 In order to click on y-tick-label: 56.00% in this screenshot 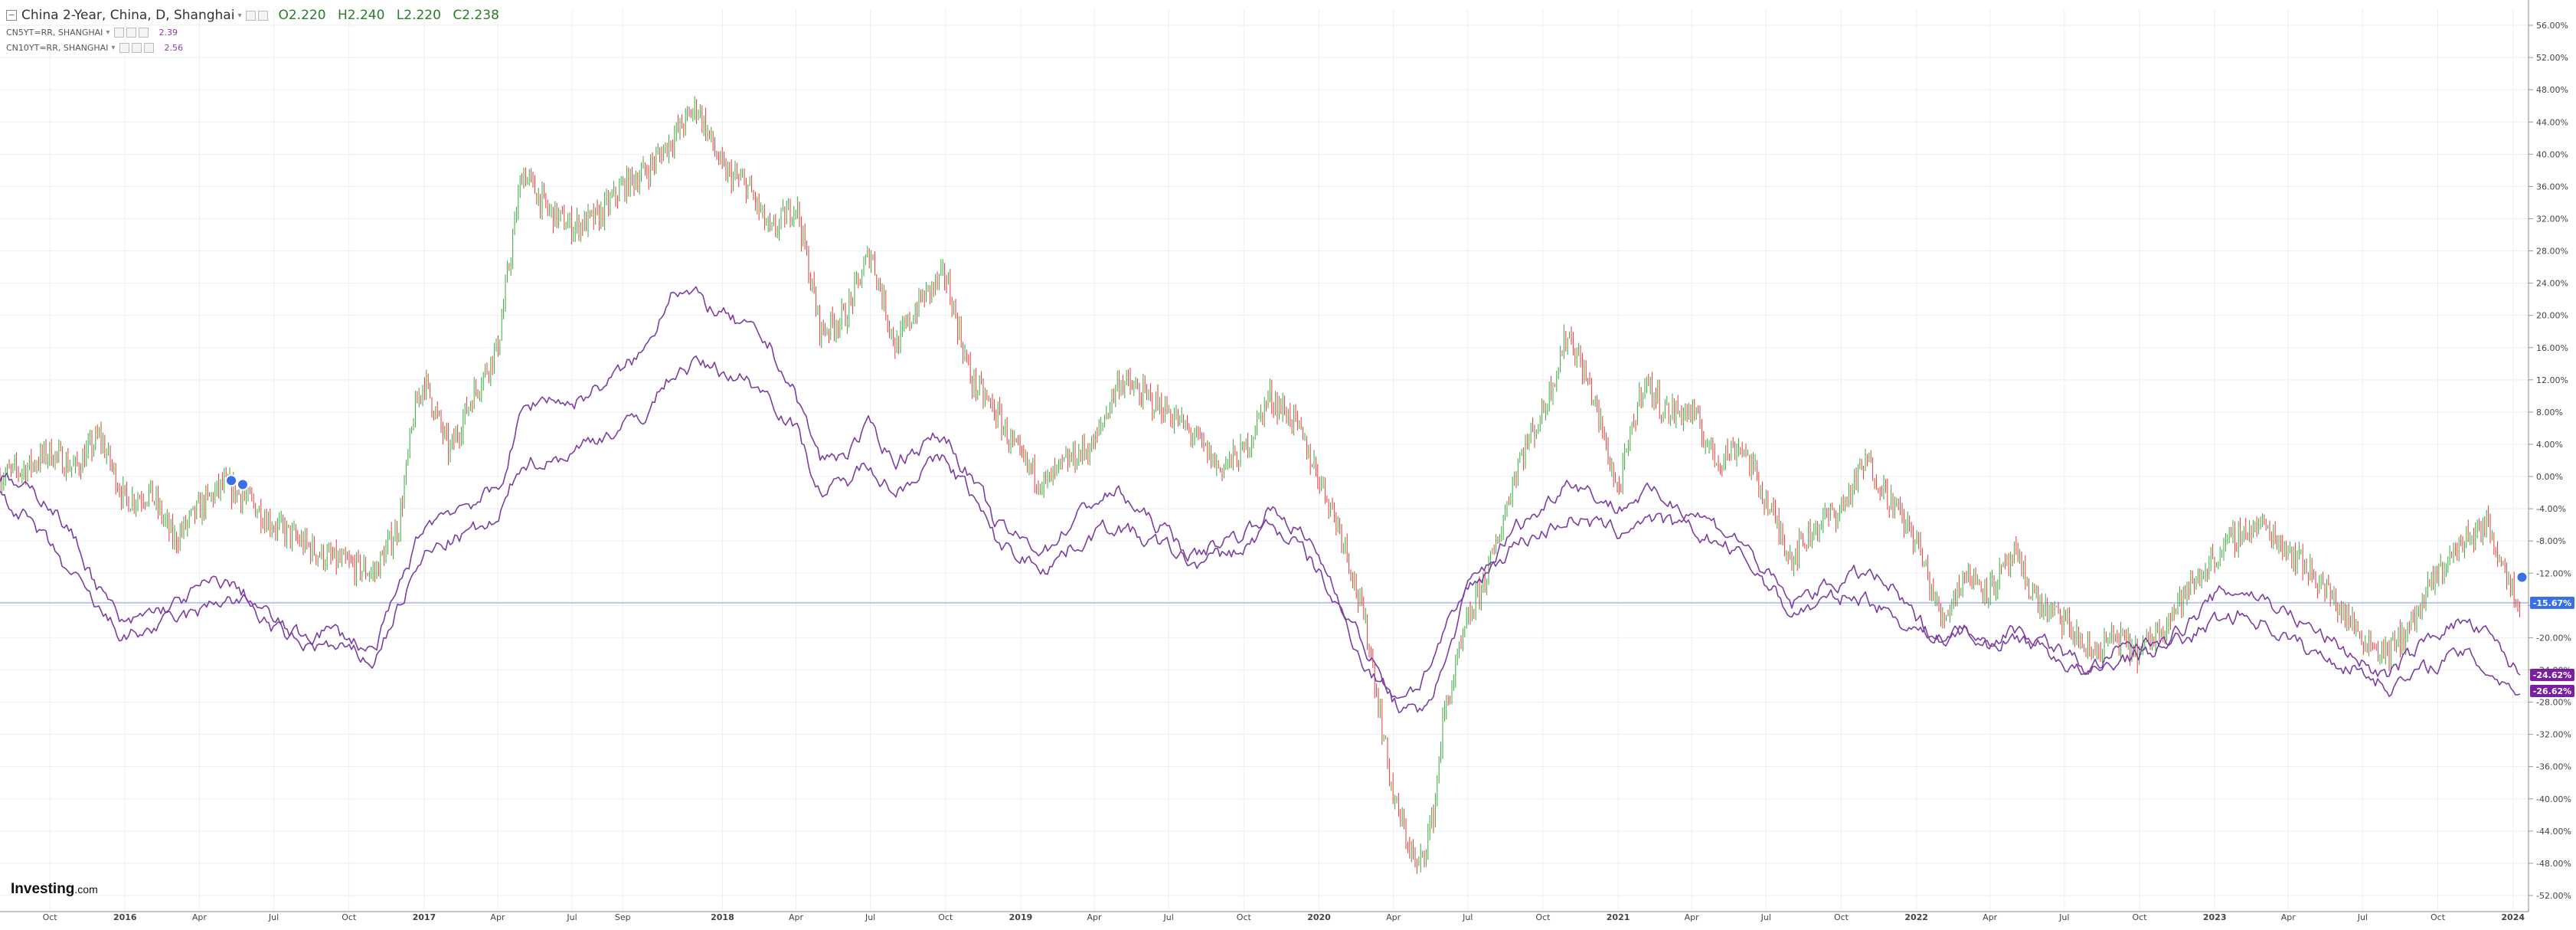, I will do `click(2552, 26)`.